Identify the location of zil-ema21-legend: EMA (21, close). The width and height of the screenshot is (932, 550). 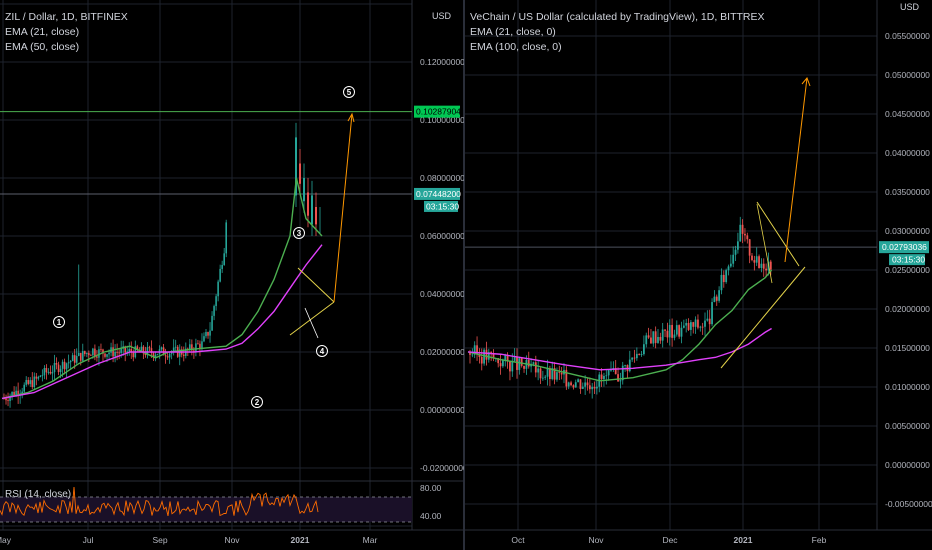
(42, 32).